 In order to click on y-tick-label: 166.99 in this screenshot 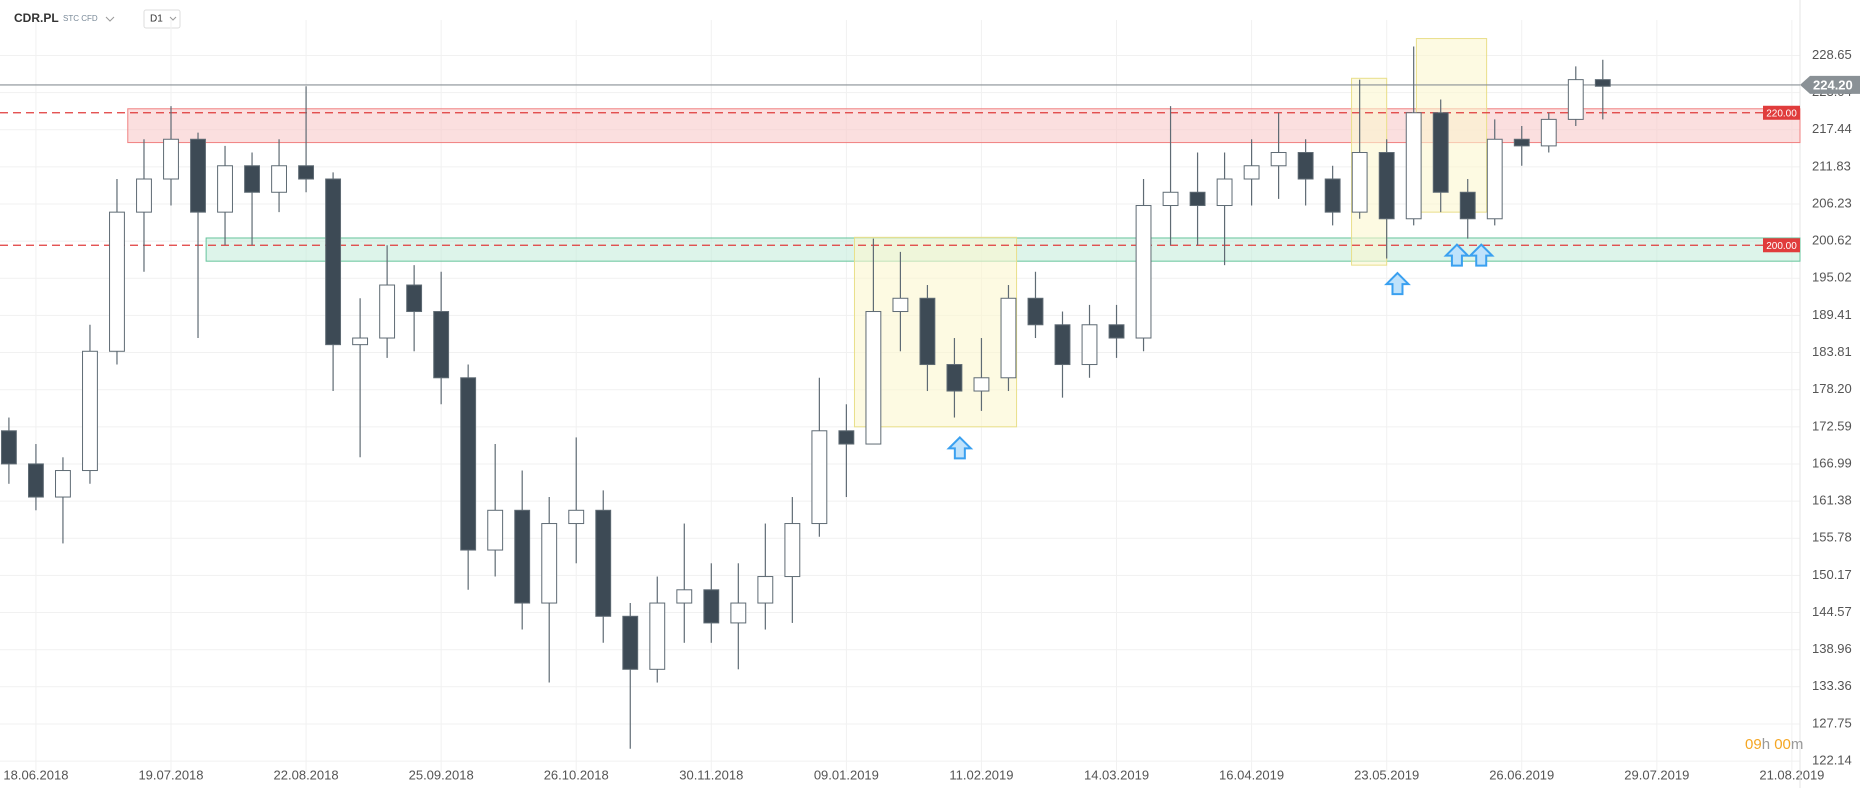, I will do `click(1832, 462)`.